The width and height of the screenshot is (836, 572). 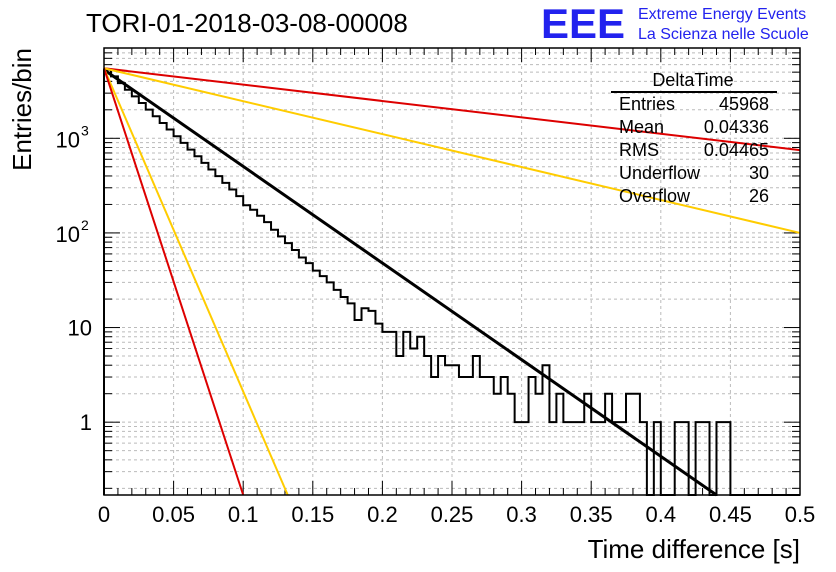 What do you see at coordinates (312, 514) in the screenshot?
I see `x-tick-label: 0.15` at bounding box center [312, 514].